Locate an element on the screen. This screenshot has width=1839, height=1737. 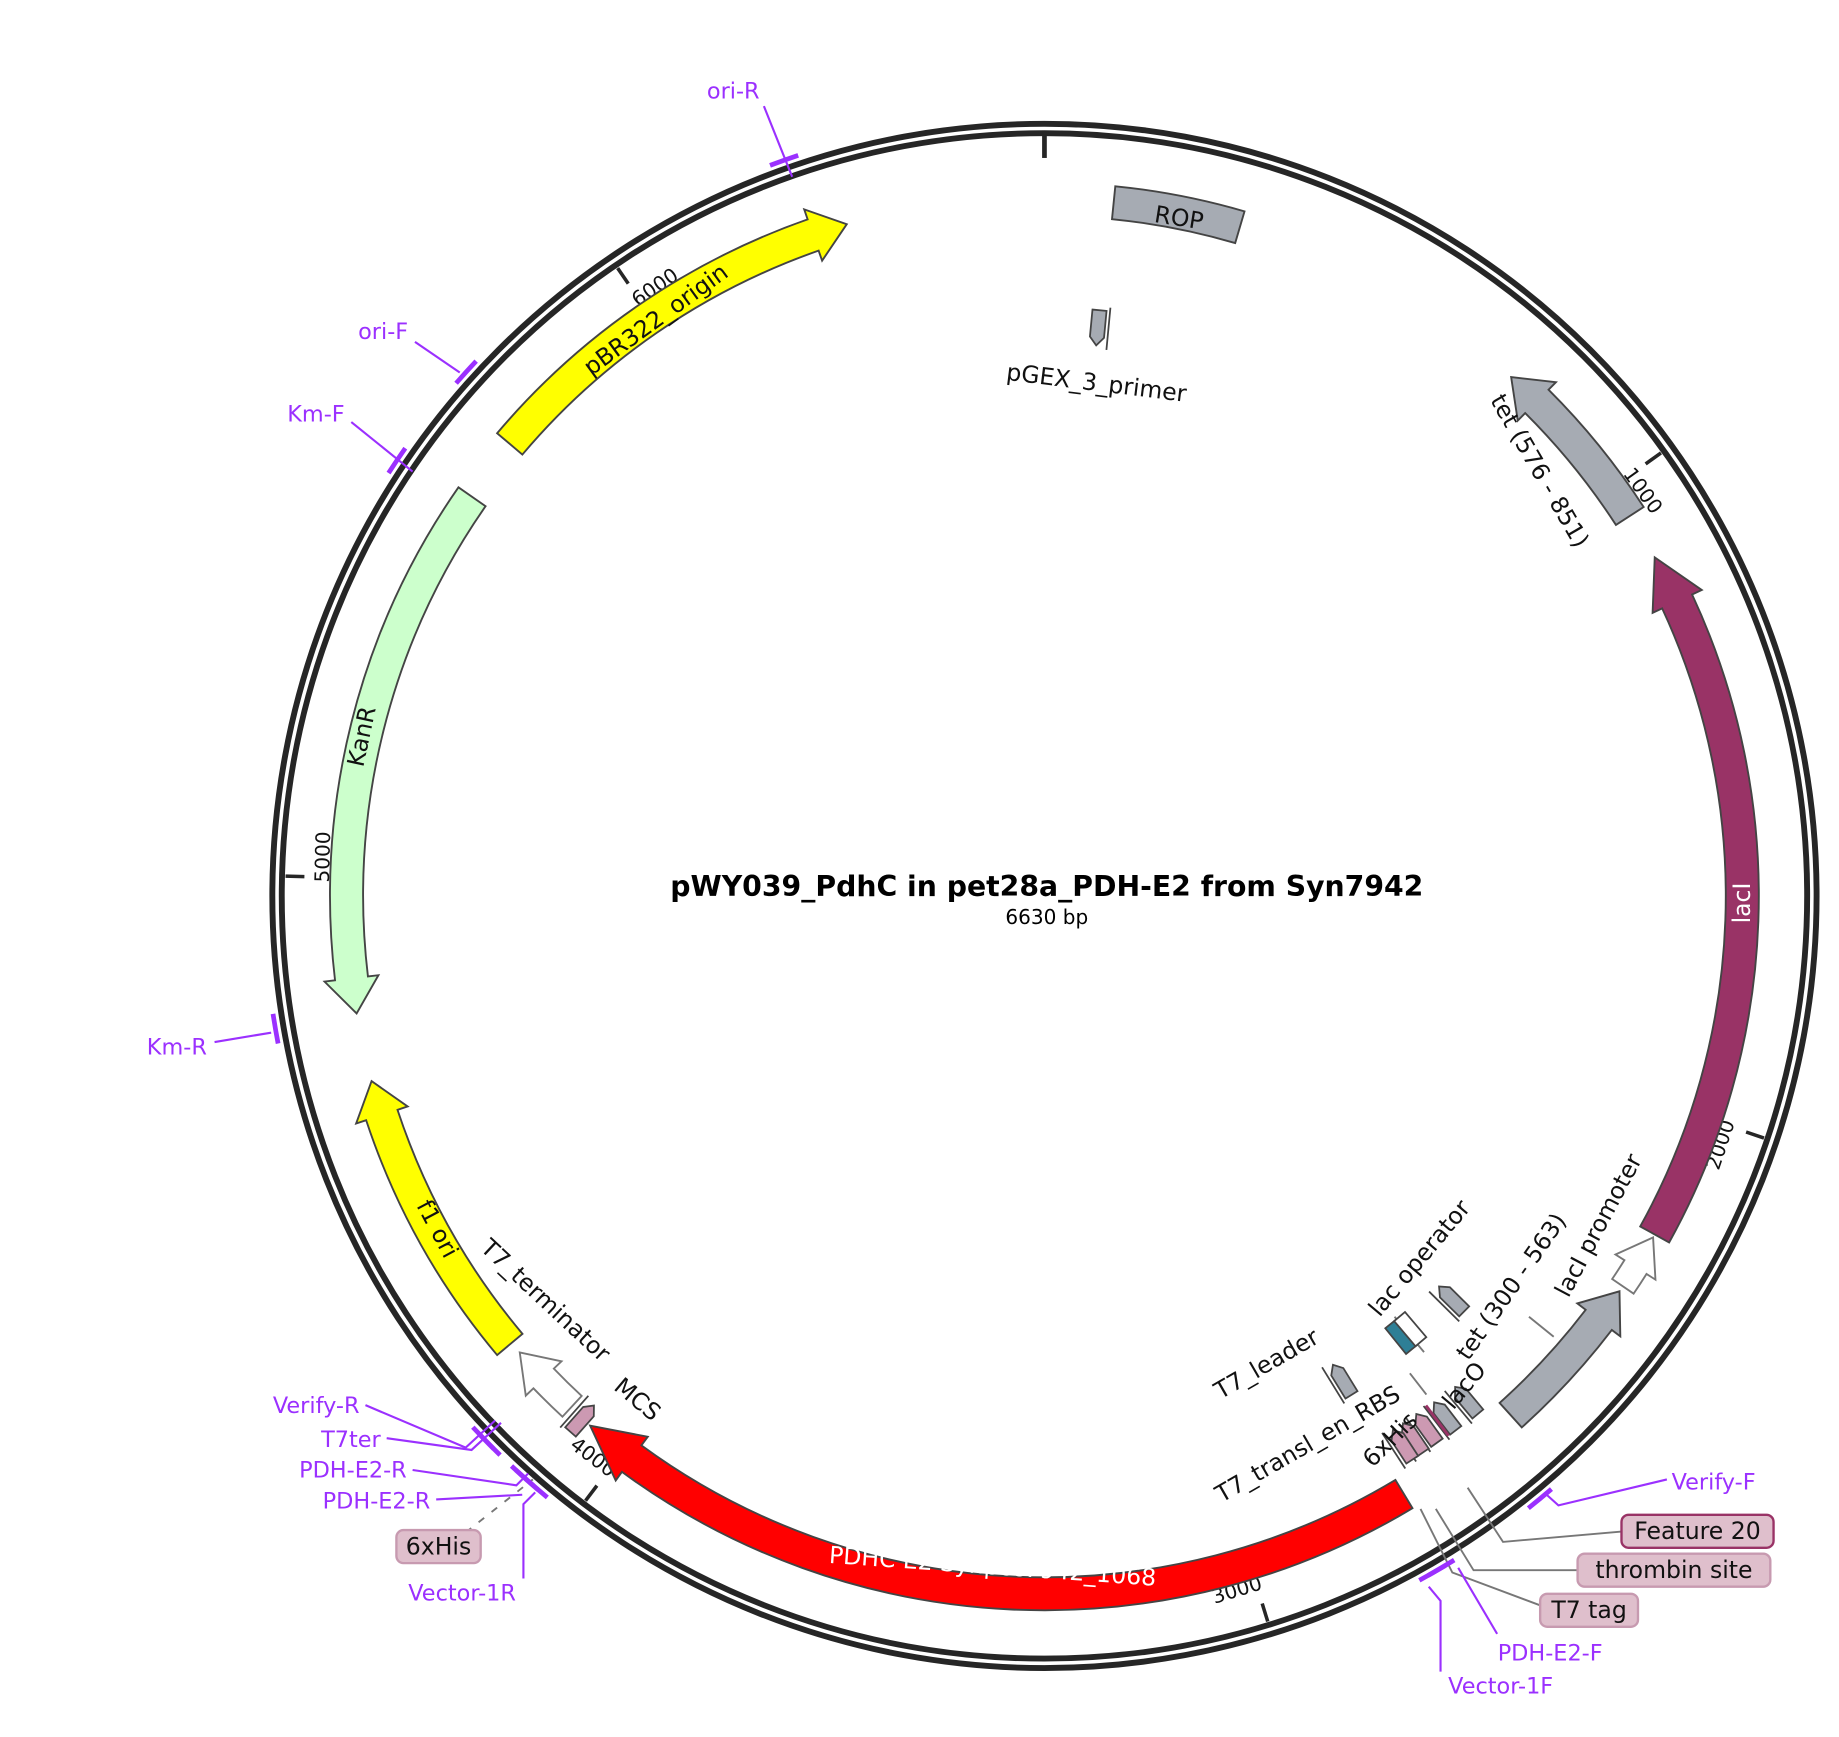
feature-laco is located at coordinates (1469, 1402).